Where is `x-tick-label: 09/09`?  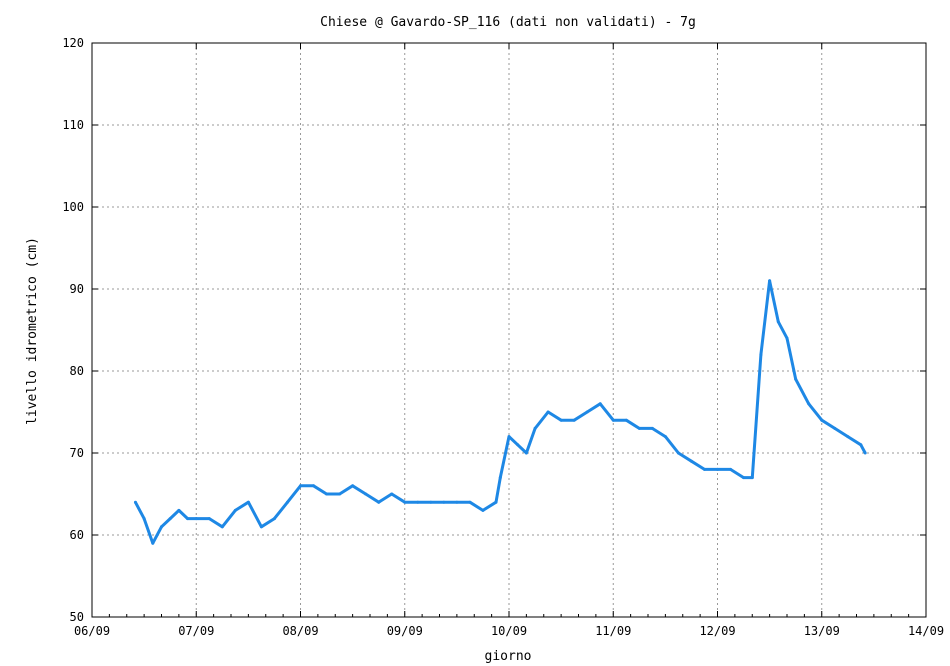
x-tick-label: 09/09 is located at coordinates (405, 631).